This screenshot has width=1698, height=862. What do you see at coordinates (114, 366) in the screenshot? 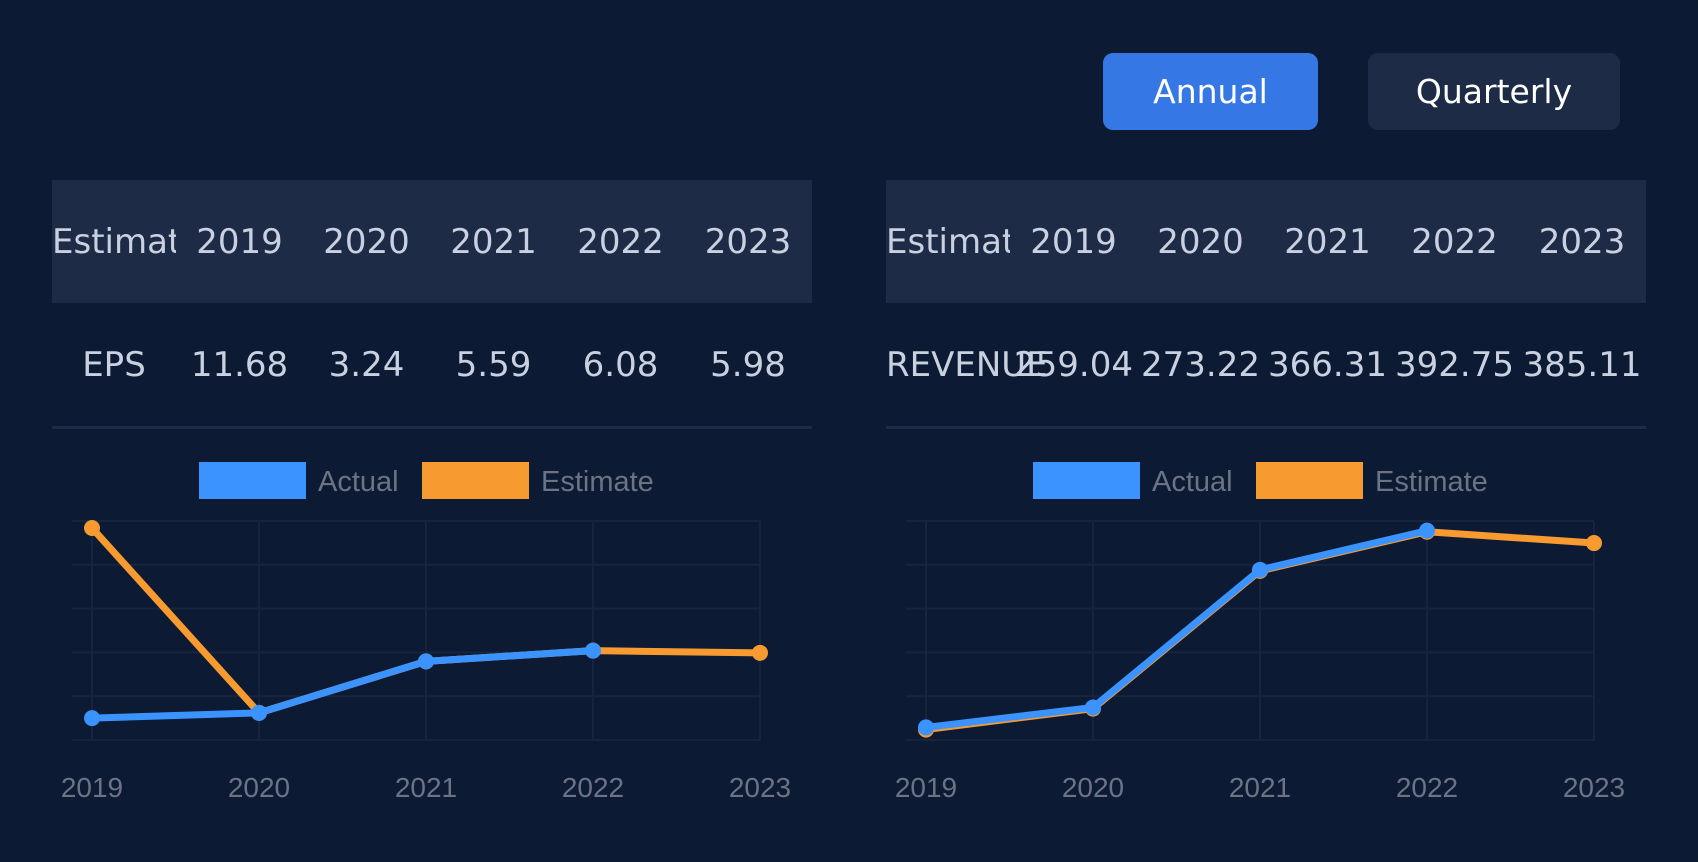
I see `row-label: EPS` at bounding box center [114, 366].